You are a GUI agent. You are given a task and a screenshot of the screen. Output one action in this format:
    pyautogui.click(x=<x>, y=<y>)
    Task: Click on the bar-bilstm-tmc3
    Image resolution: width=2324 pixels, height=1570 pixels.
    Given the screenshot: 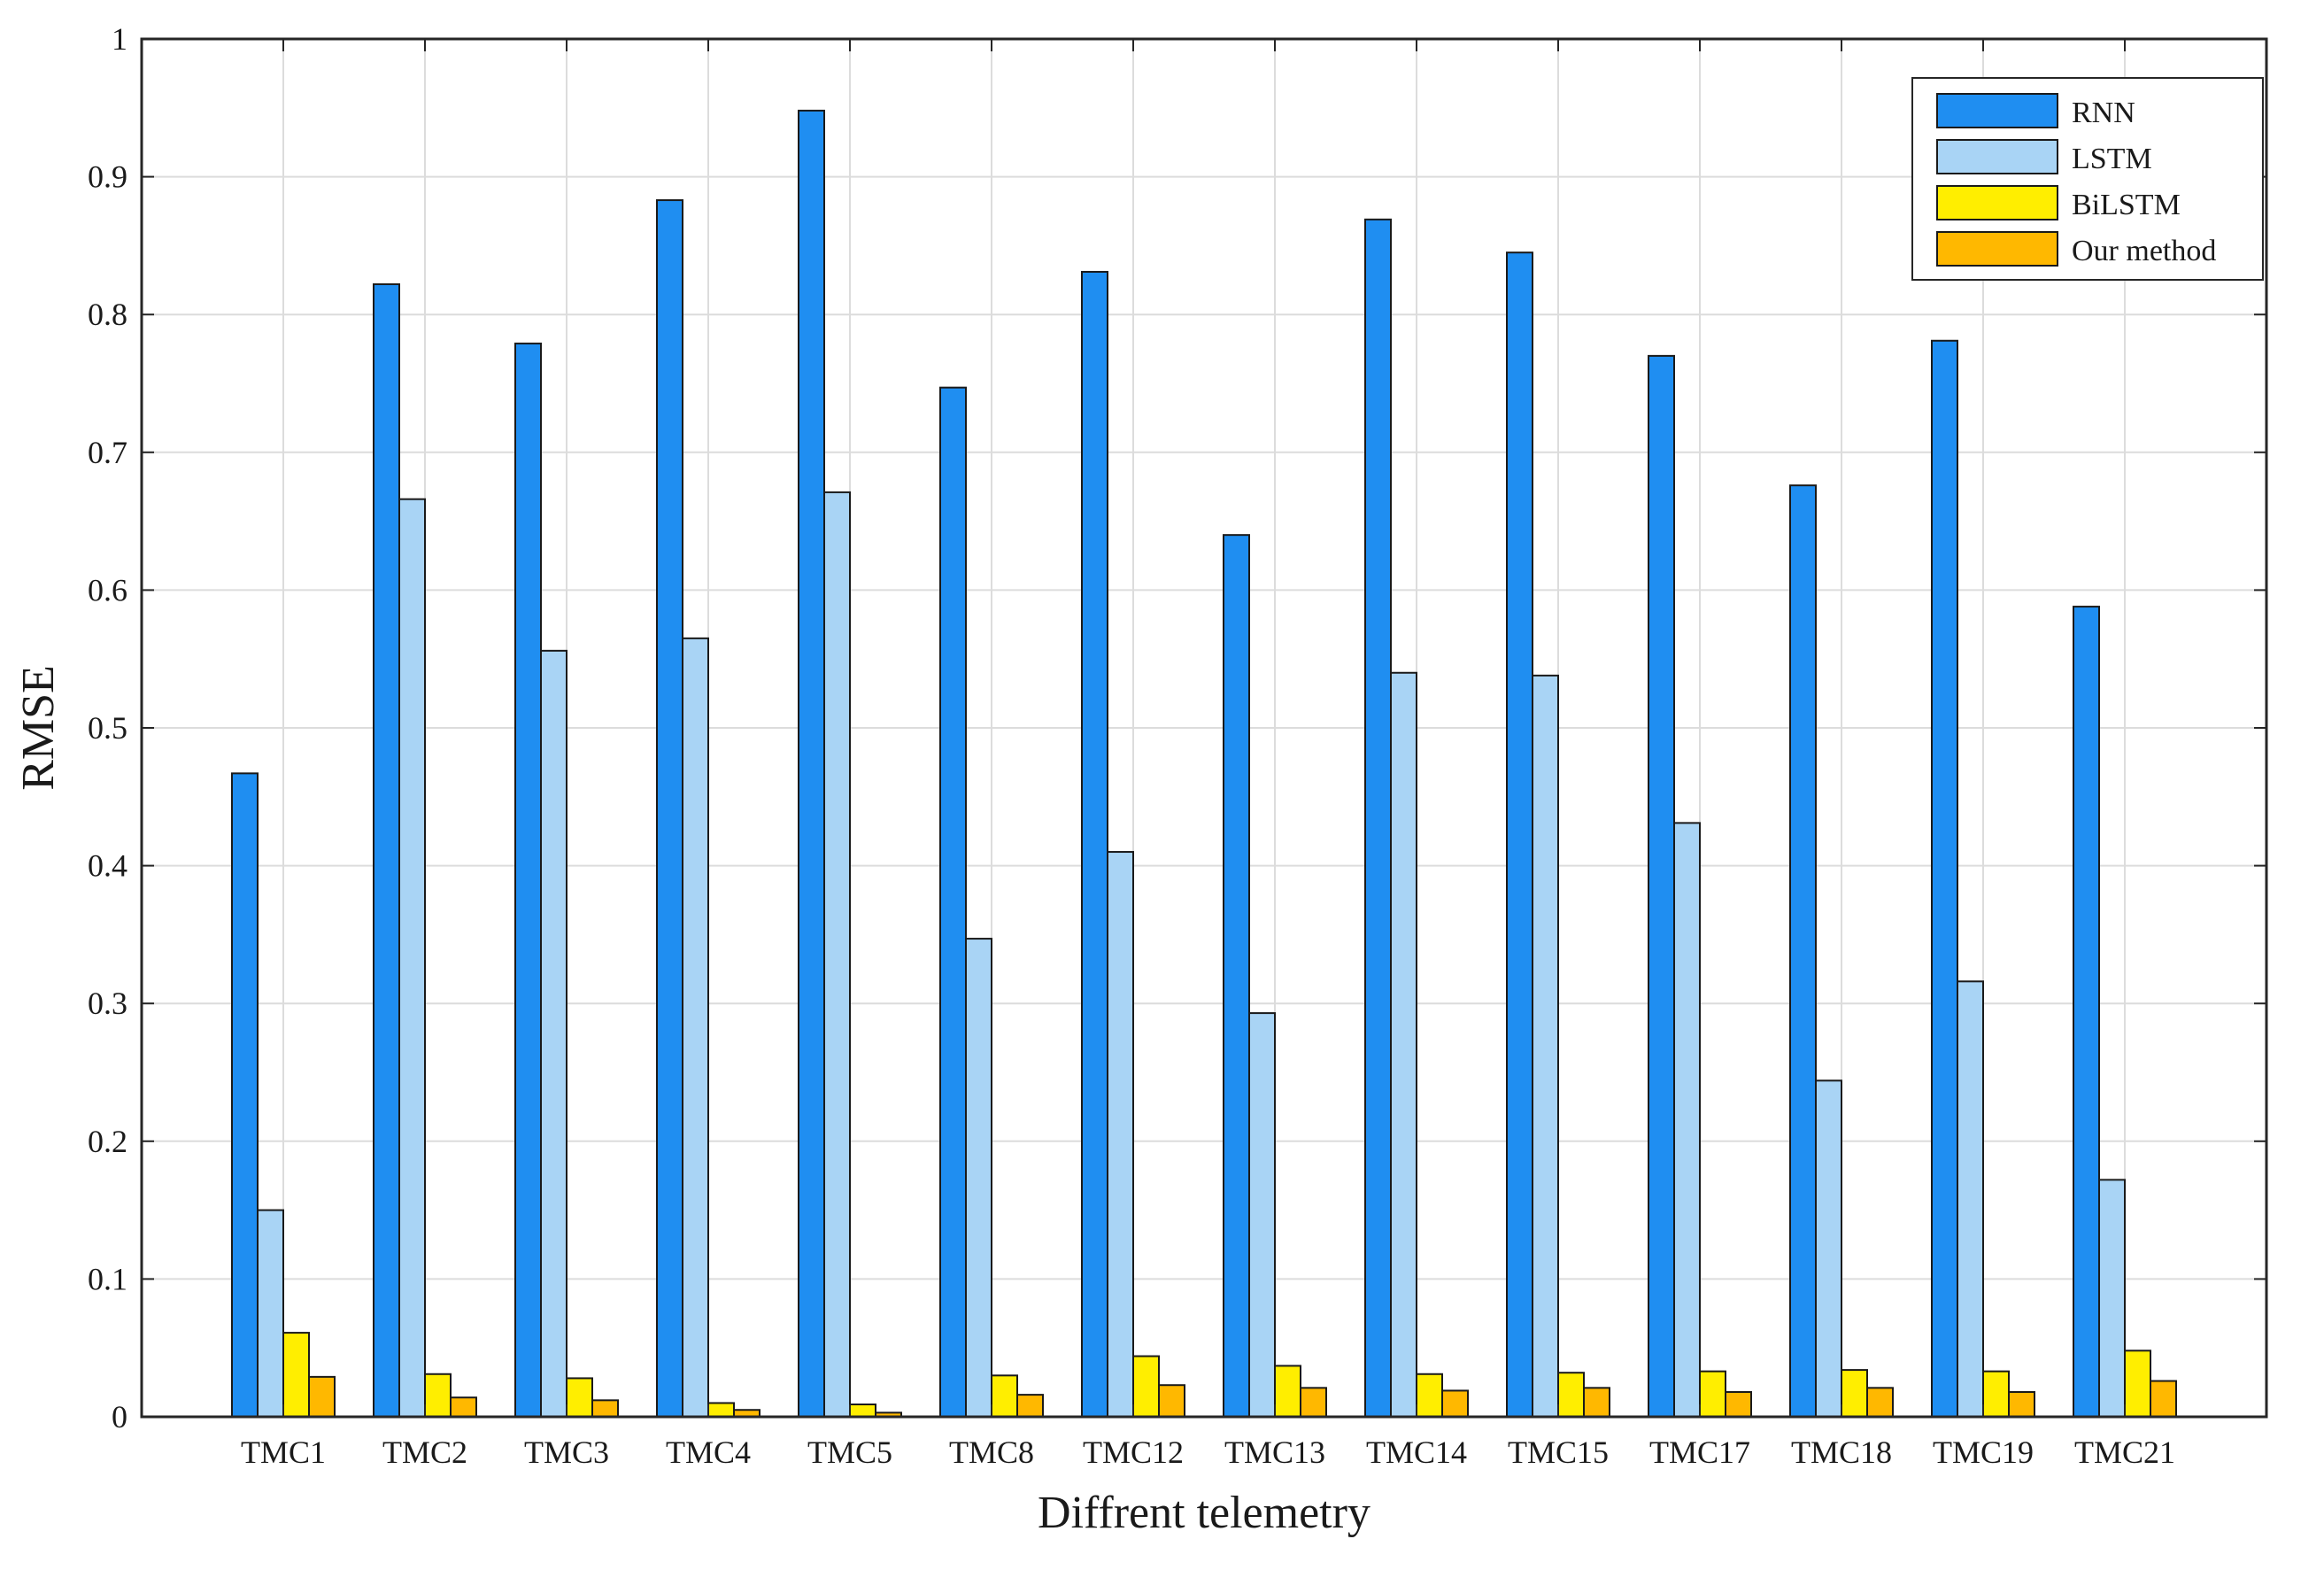 What is the action you would take?
    pyautogui.click(x=579, y=1398)
    